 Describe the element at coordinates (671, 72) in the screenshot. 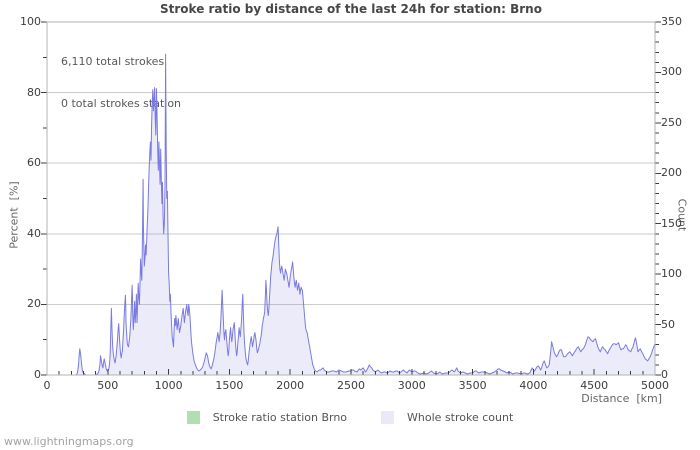

I see `y-right-tick-label: 300` at that location.